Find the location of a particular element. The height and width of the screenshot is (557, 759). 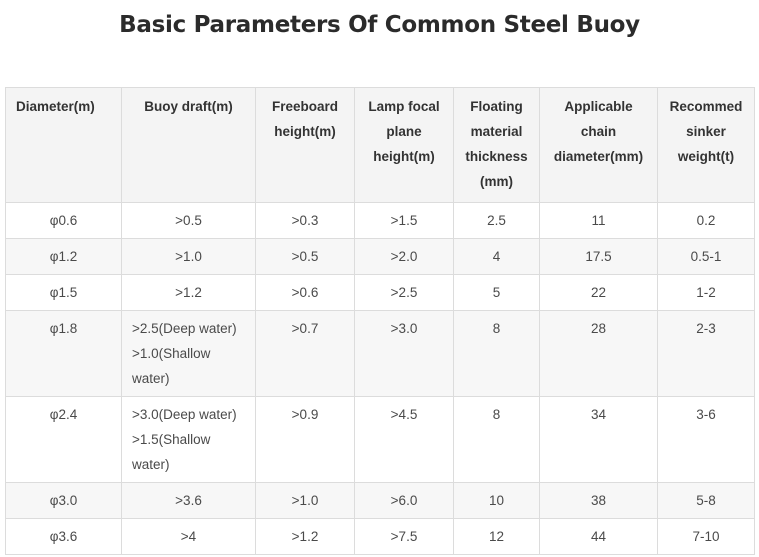

cell-buoy-draft: >2.5(Deep water) >1.0(Shallow water) is located at coordinates (188, 353).